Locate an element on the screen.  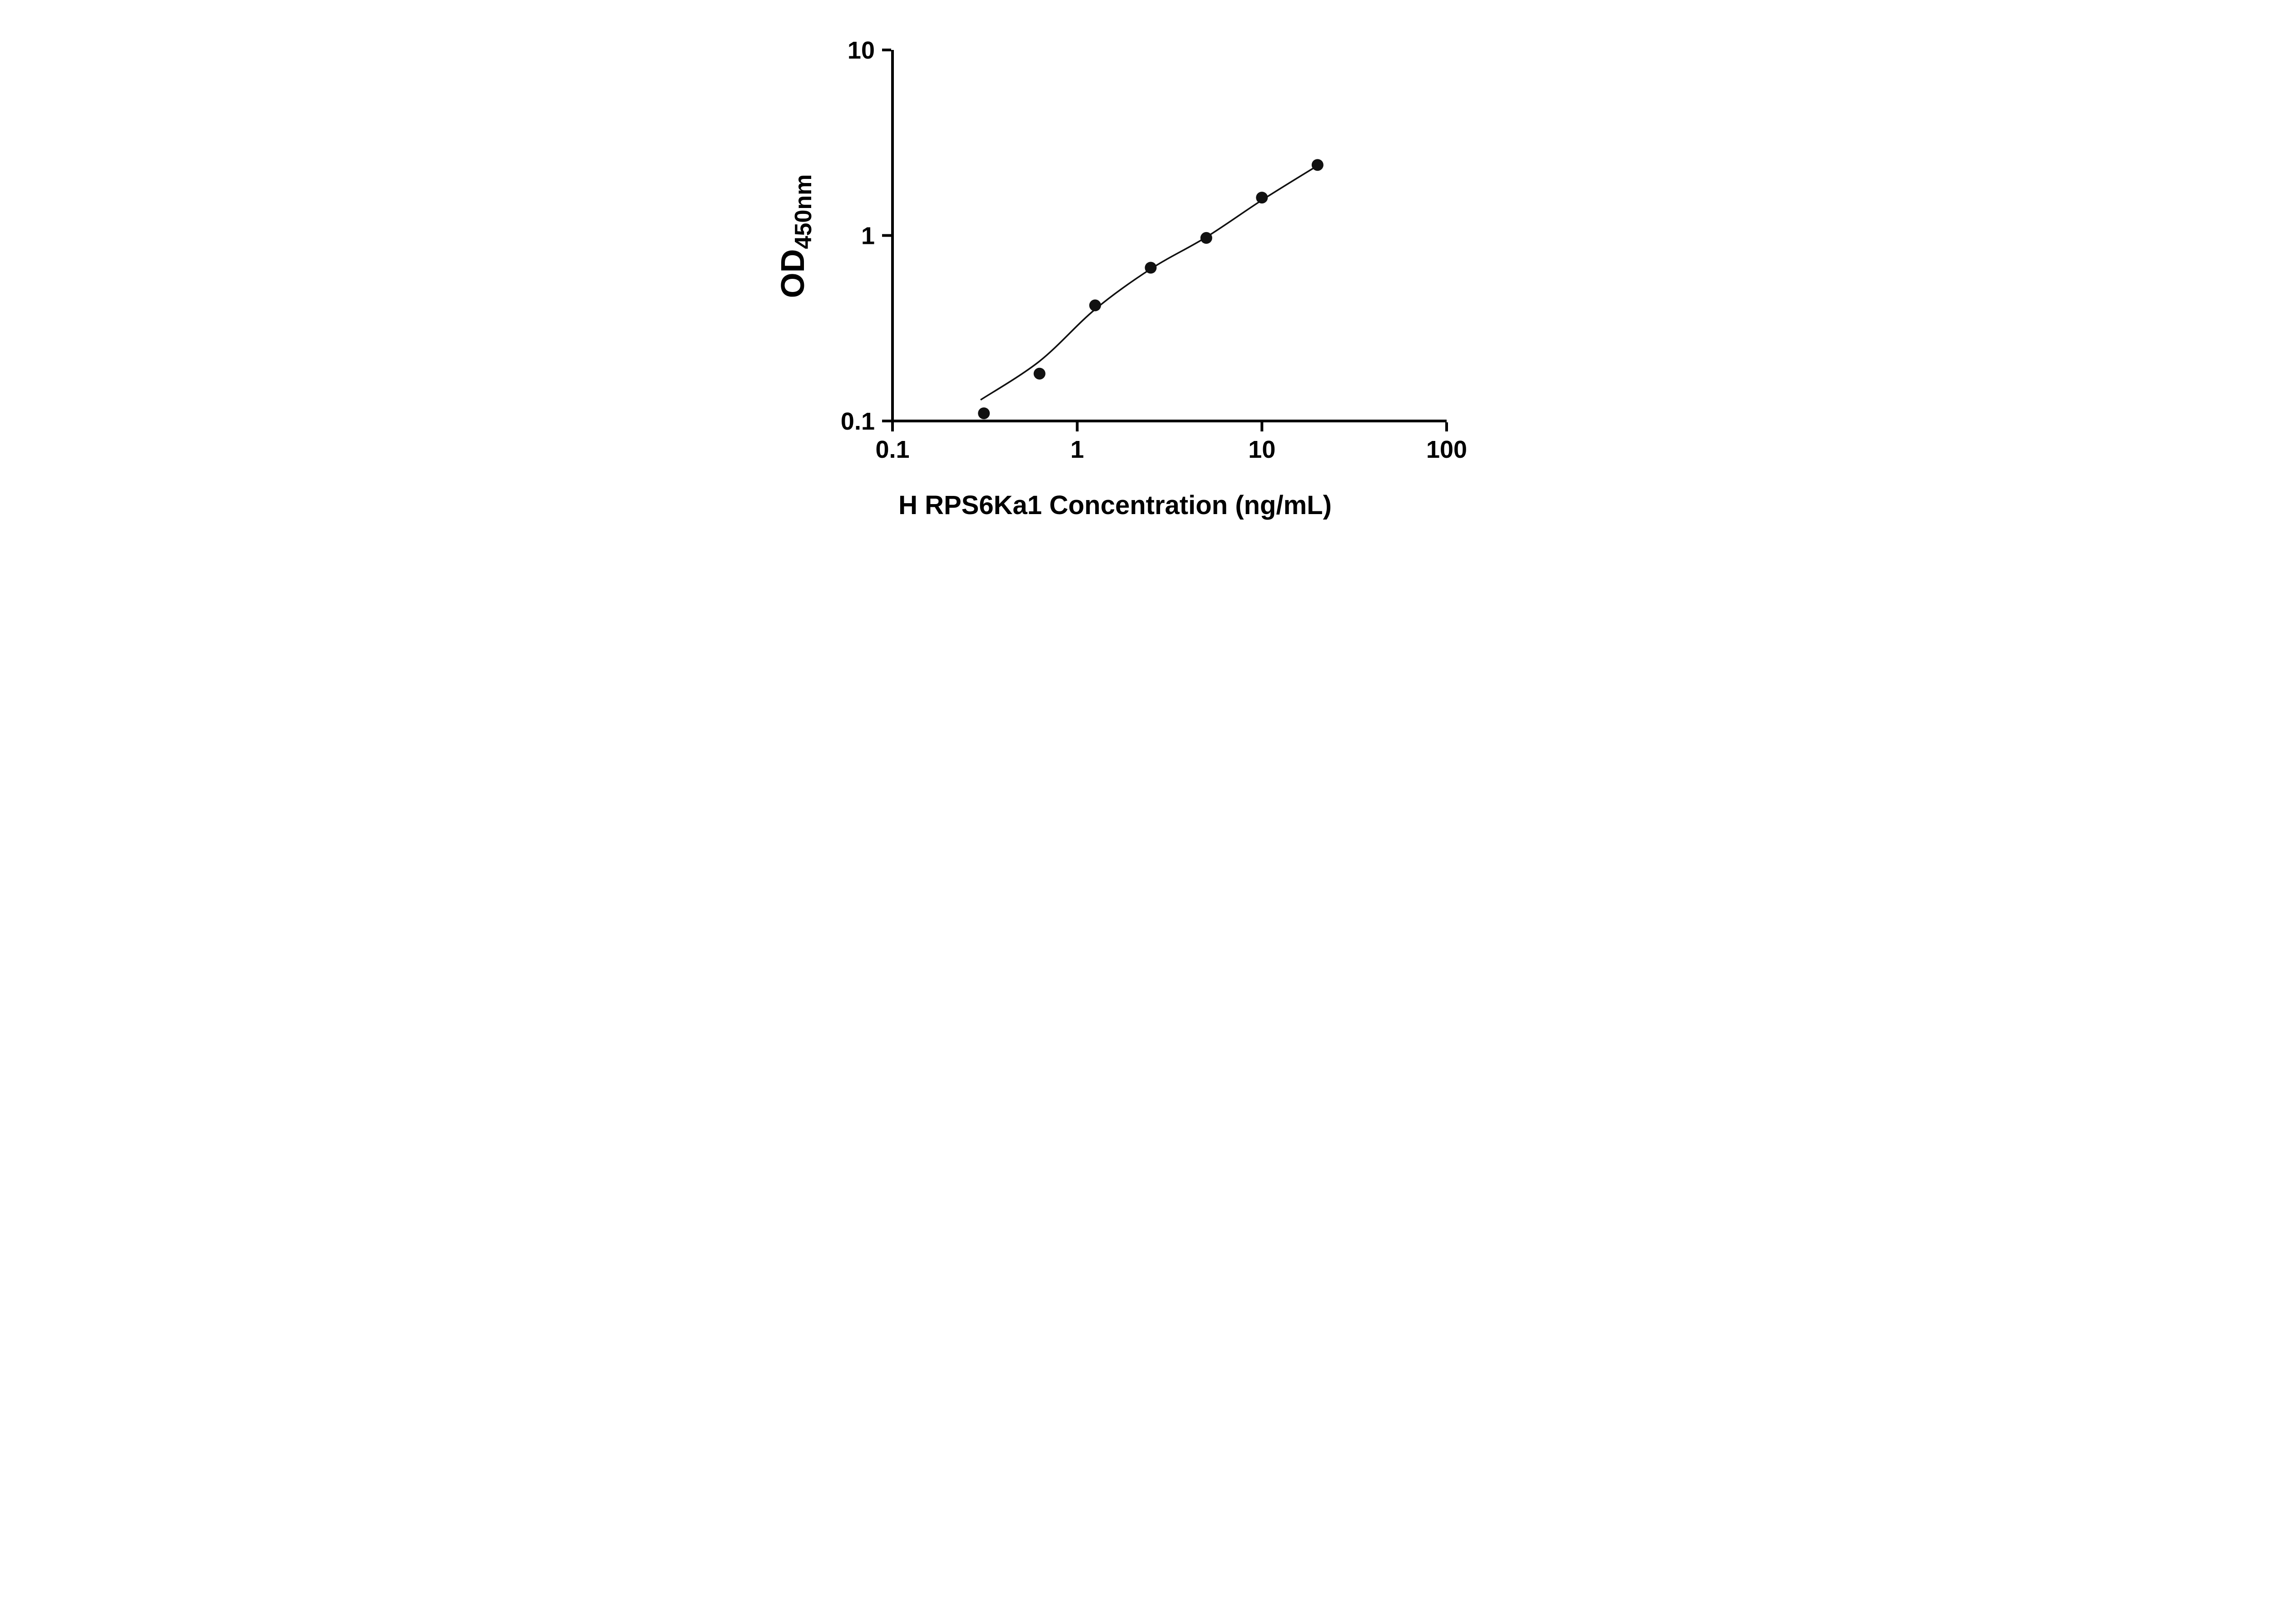
data-layer is located at coordinates (1151, 289).